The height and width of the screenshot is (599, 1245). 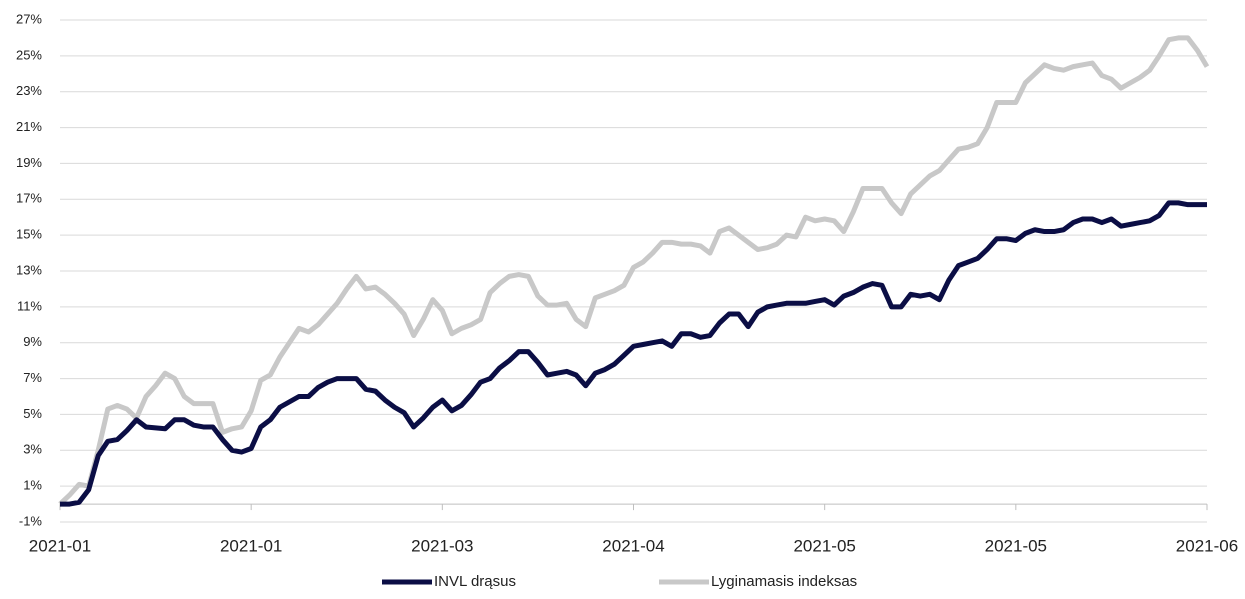 What do you see at coordinates (29, 90) in the screenshot?
I see `y-tick-label: 23%` at bounding box center [29, 90].